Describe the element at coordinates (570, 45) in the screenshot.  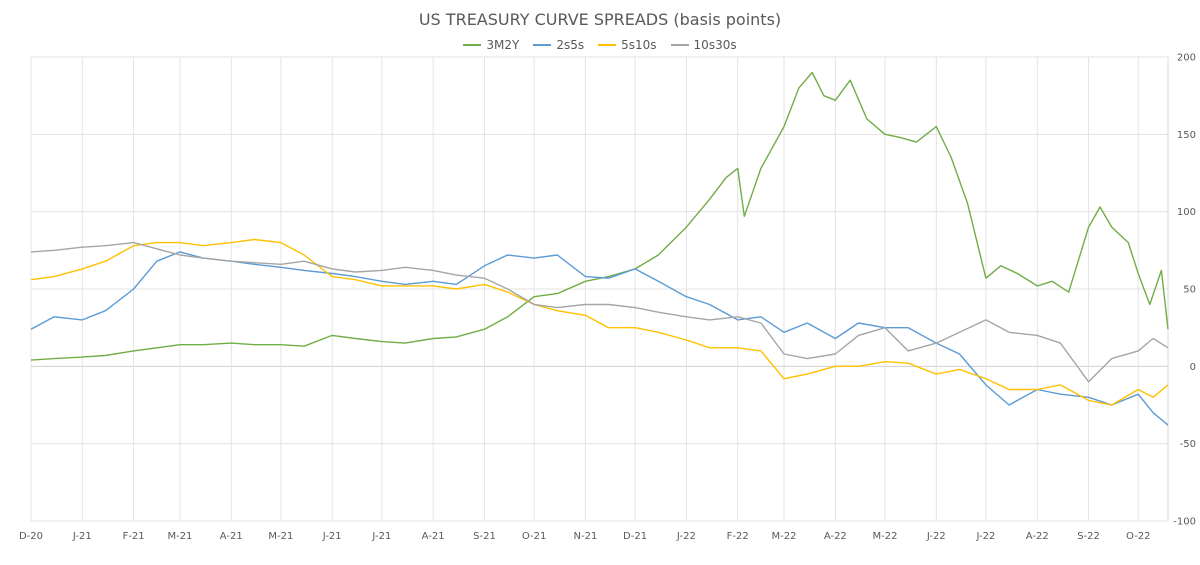
I see `legend-label: 2s5s` at that location.